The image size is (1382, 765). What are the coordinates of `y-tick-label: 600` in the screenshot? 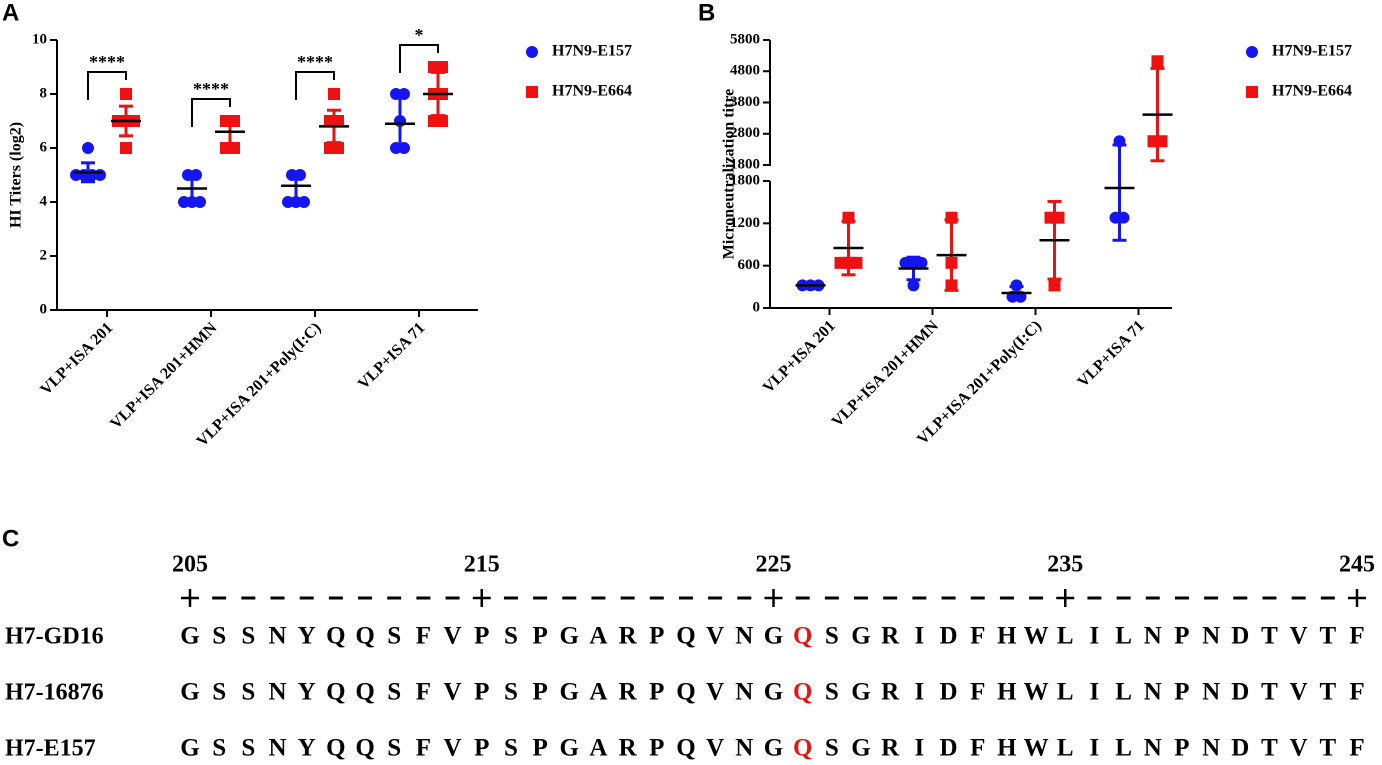 It's located at (749, 265).